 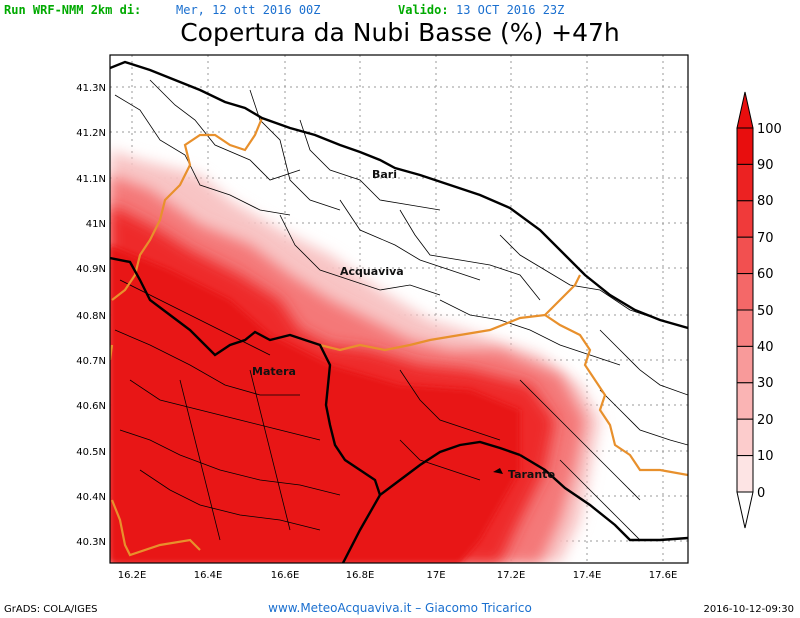 I want to click on lat-label: 40.5N, so click(x=91, y=452).